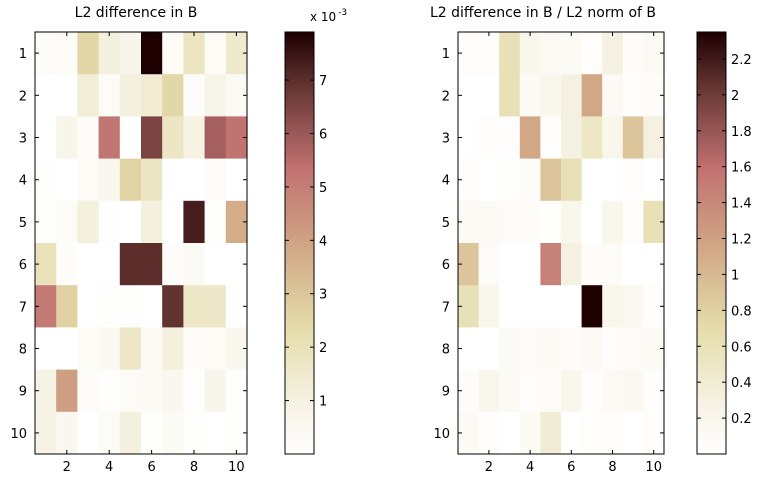  I want to click on heatmap-cell-r10-c8, so click(613, 433).